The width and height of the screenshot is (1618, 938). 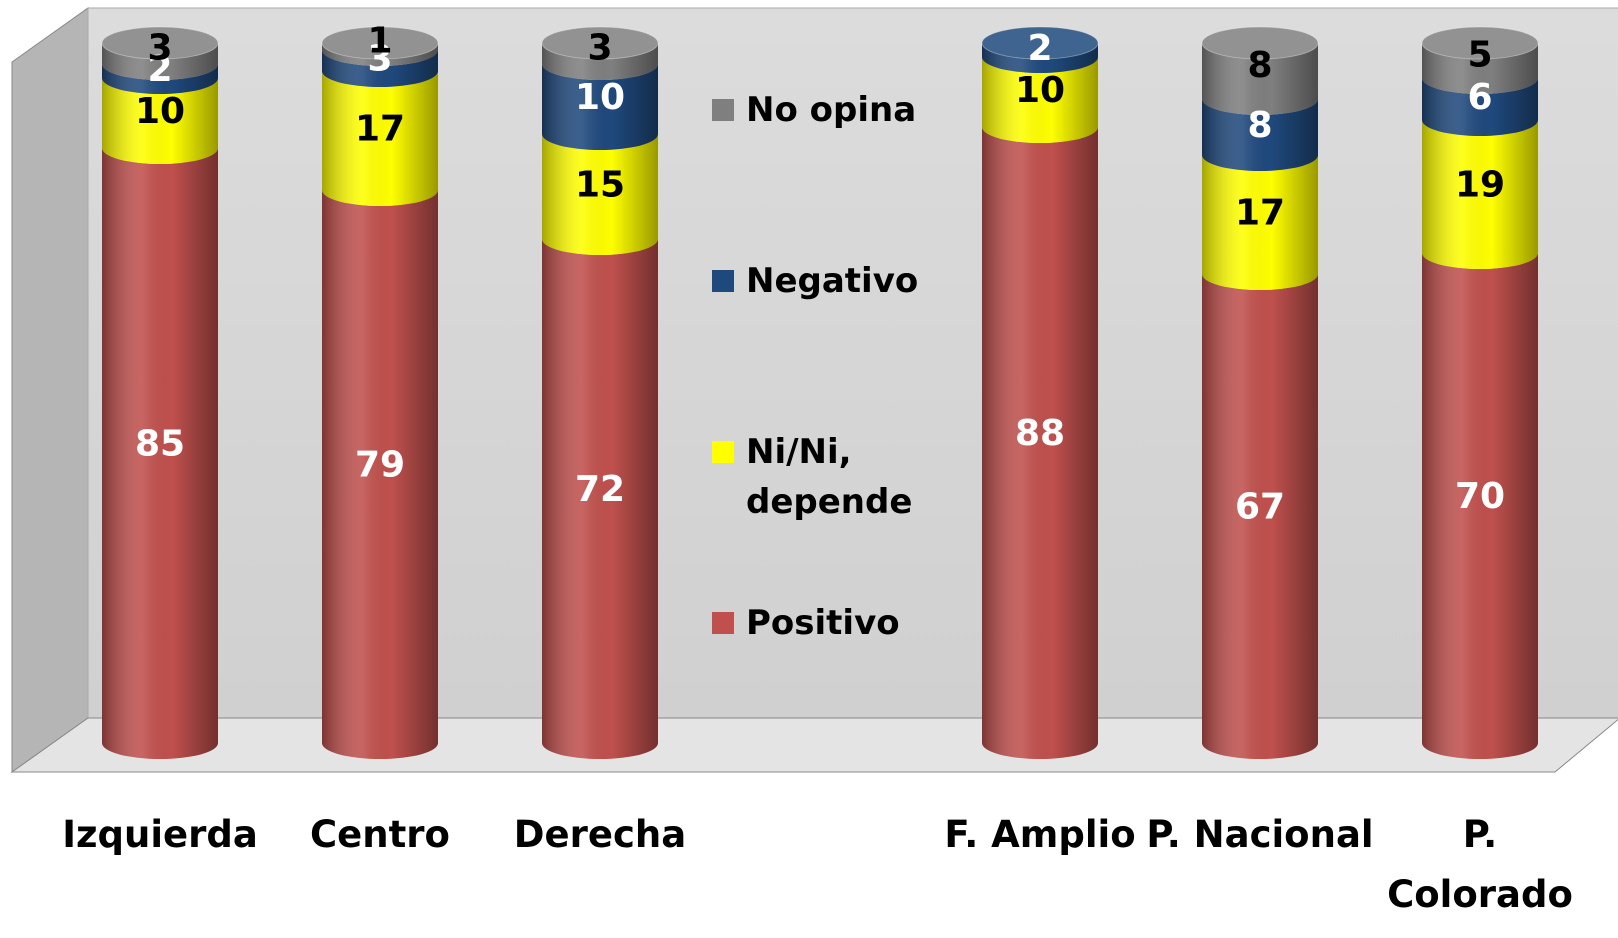 I want to click on data-label: 85, so click(x=160, y=444).